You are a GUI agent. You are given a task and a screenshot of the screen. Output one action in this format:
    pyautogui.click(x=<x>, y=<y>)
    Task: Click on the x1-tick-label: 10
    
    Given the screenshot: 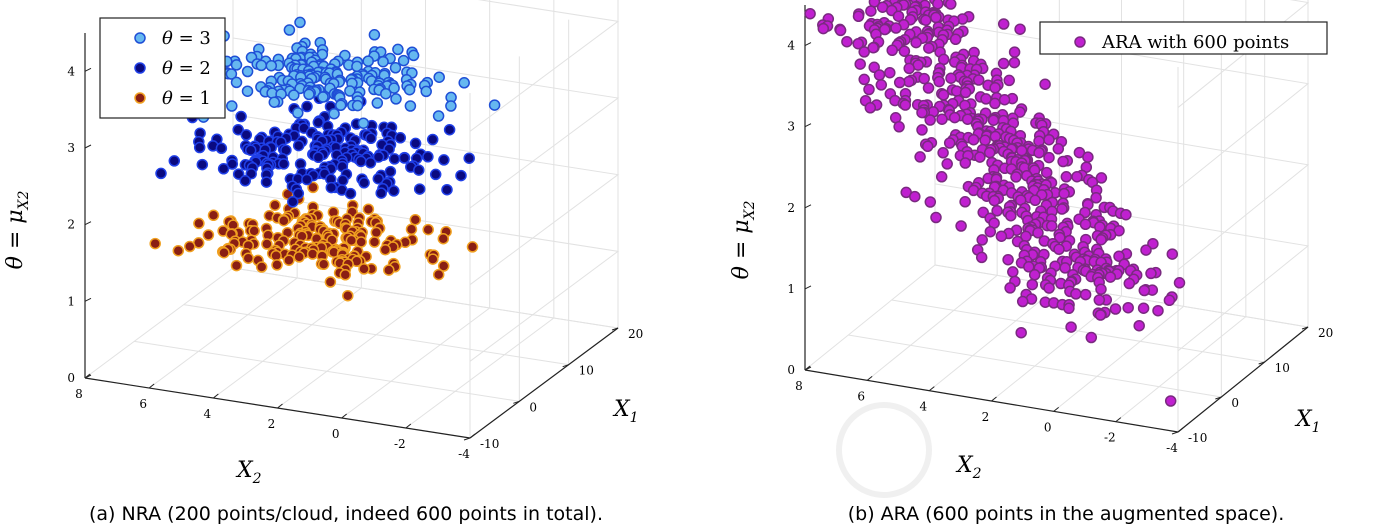 What is the action you would take?
    pyautogui.click(x=586, y=371)
    